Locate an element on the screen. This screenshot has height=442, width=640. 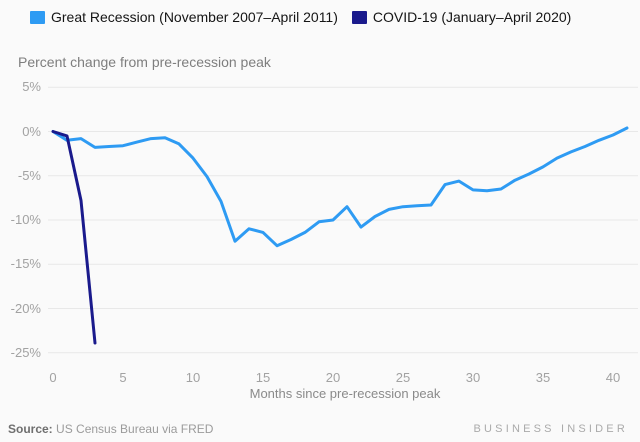
chart-title: Percent change from pre-recession peak is located at coordinates (144, 62).